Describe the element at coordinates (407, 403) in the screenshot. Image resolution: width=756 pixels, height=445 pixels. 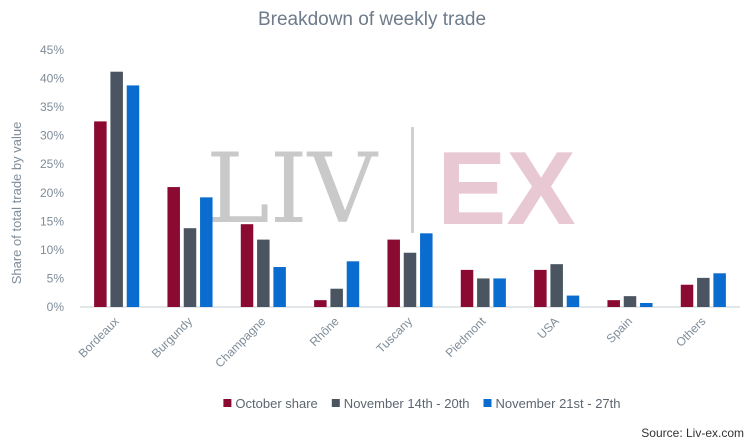
I see `legend-label: November 14th - 20th` at that location.